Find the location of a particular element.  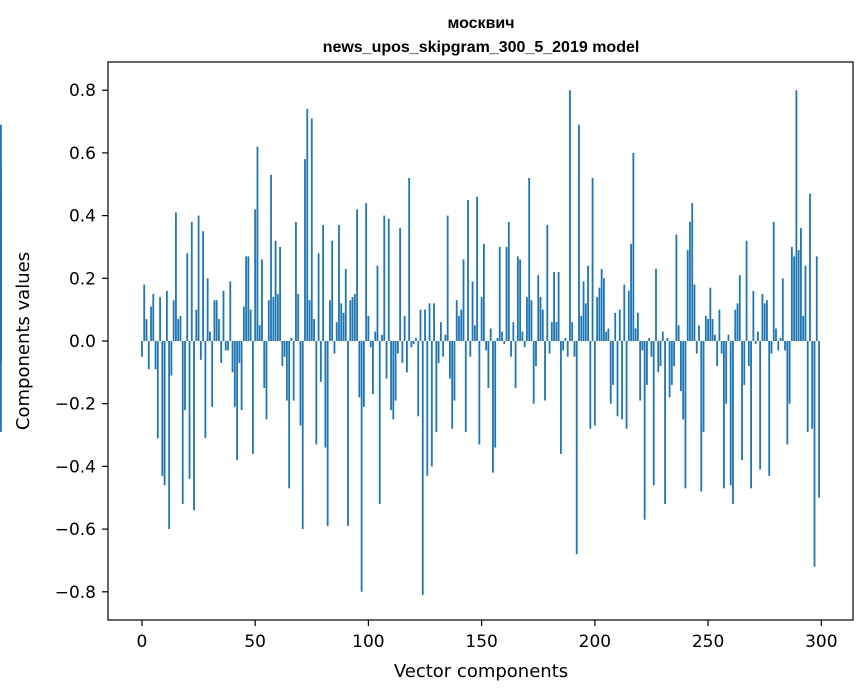

x-tick-label: 200 is located at coordinates (595, 642).